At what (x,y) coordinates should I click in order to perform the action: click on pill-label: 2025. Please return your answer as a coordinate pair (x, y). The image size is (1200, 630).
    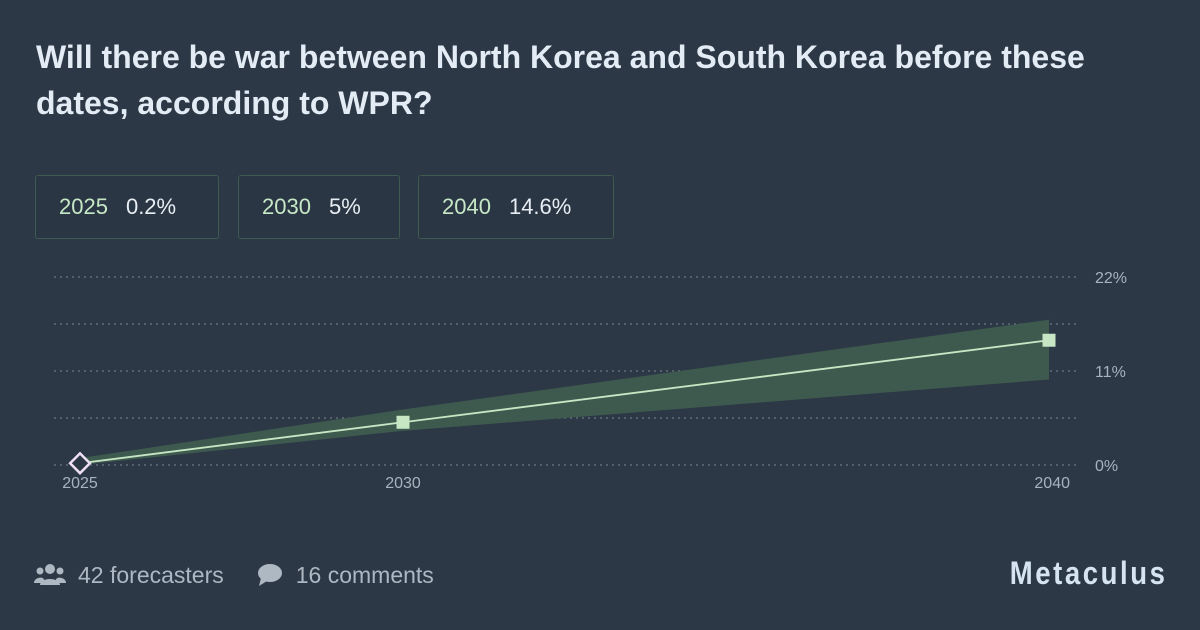
    Looking at the image, I should click on (83, 206).